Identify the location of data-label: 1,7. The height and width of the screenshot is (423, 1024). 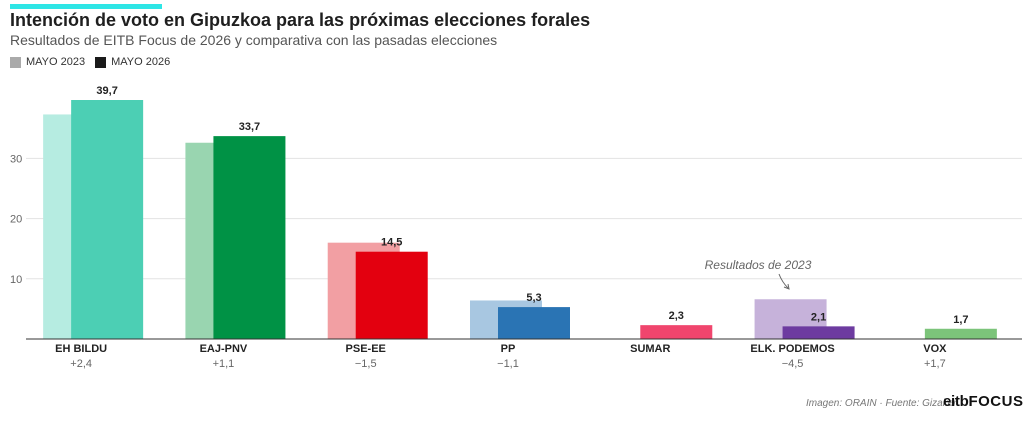
(960, 320).